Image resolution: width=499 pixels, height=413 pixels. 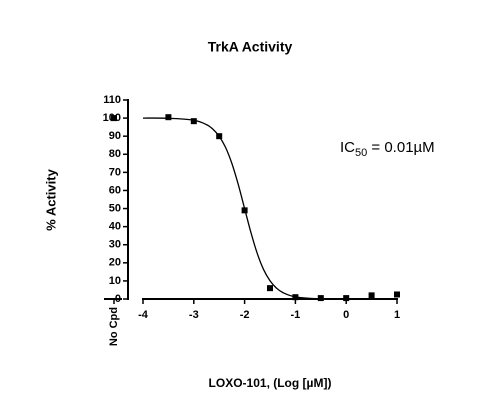 What do you see at coordinates (270, 383) in the screenshot?
I see `x-axis-label: LOXO-101, (Log [µM])` at bounding box center [270, 383].